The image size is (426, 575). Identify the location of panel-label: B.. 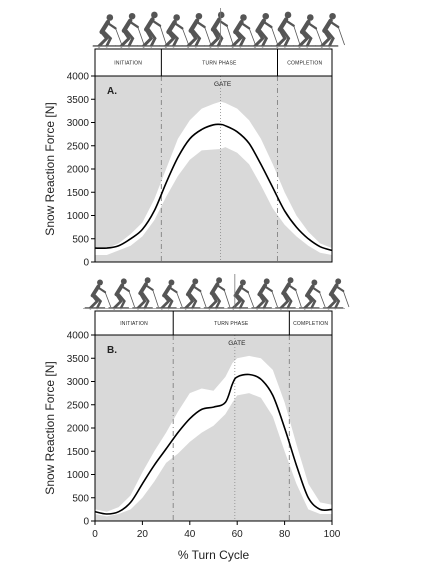
(112, 350).